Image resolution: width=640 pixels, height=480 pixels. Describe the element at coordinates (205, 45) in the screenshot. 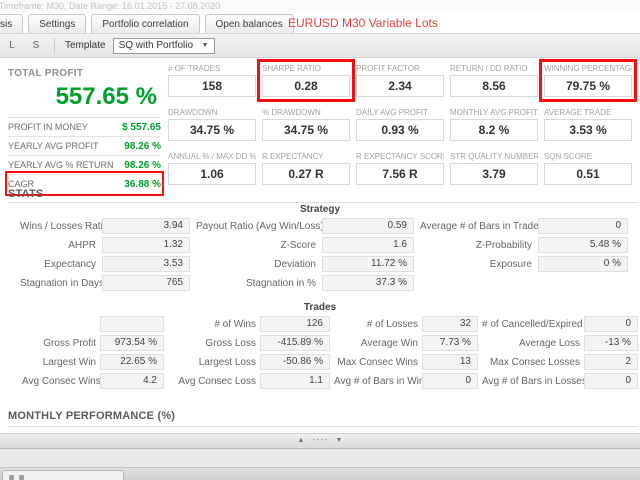

I see `chevron-down-icon: ▼` at that location.